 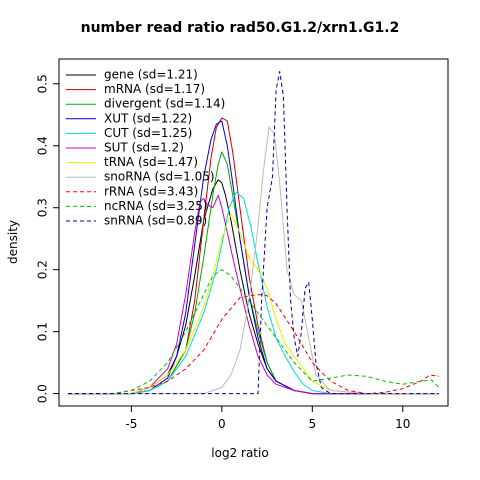 What do you see at coordinates (402, 424) in the screenshot?
I see `x-tick-label: 10` at bounding box center [402, 424].